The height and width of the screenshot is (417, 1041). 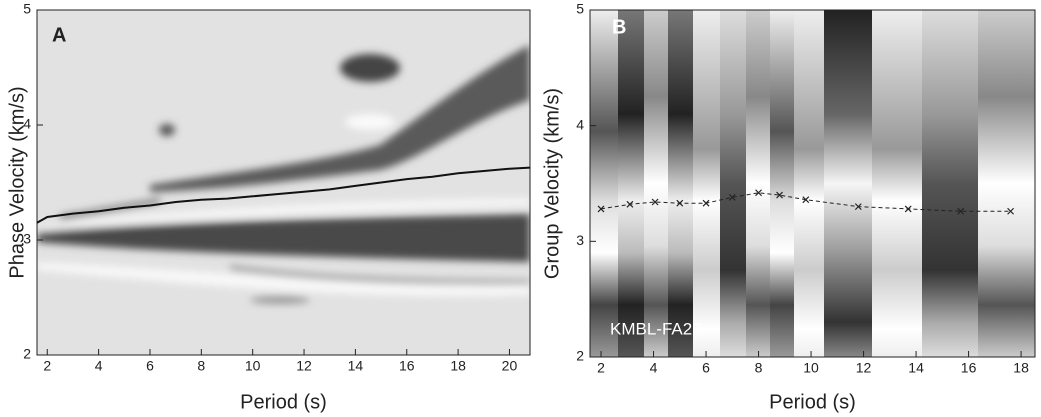 I want to click on station-label: KMBL-FA22, so click(x=656, y=328).